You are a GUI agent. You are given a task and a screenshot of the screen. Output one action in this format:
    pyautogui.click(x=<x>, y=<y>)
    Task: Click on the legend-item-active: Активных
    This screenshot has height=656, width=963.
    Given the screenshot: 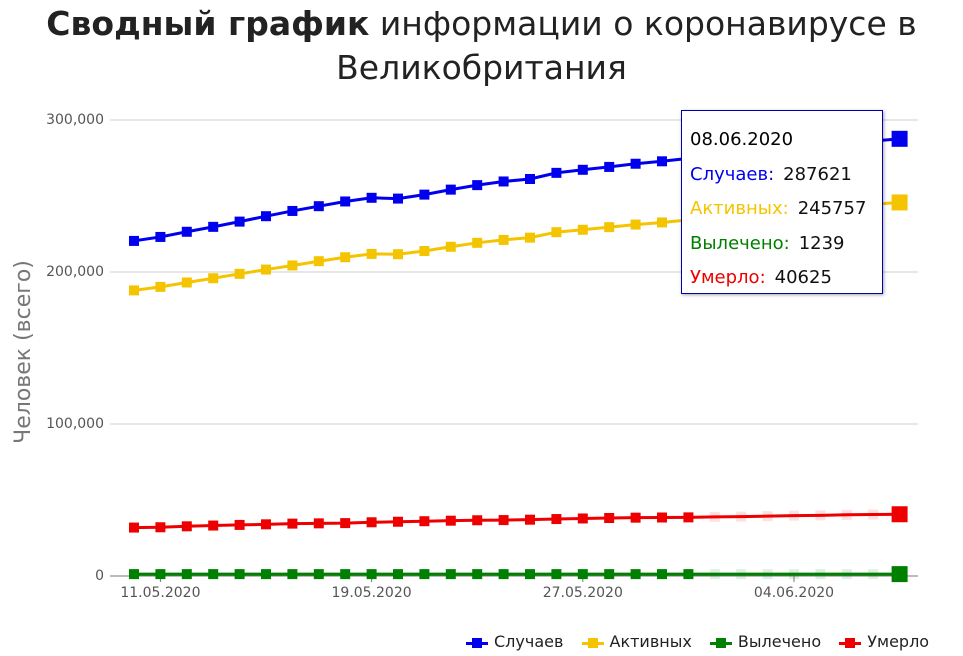 What is the action you would take?
    pyautogui.click(x=636, y=641)
    